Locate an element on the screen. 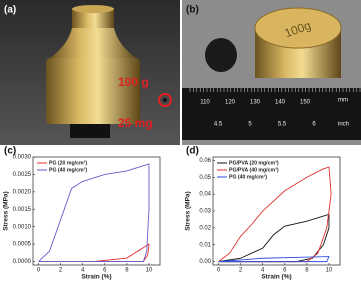 This screenshot has height=283, width=361. ruler-label: 5 is located at coordinates (250, 125).